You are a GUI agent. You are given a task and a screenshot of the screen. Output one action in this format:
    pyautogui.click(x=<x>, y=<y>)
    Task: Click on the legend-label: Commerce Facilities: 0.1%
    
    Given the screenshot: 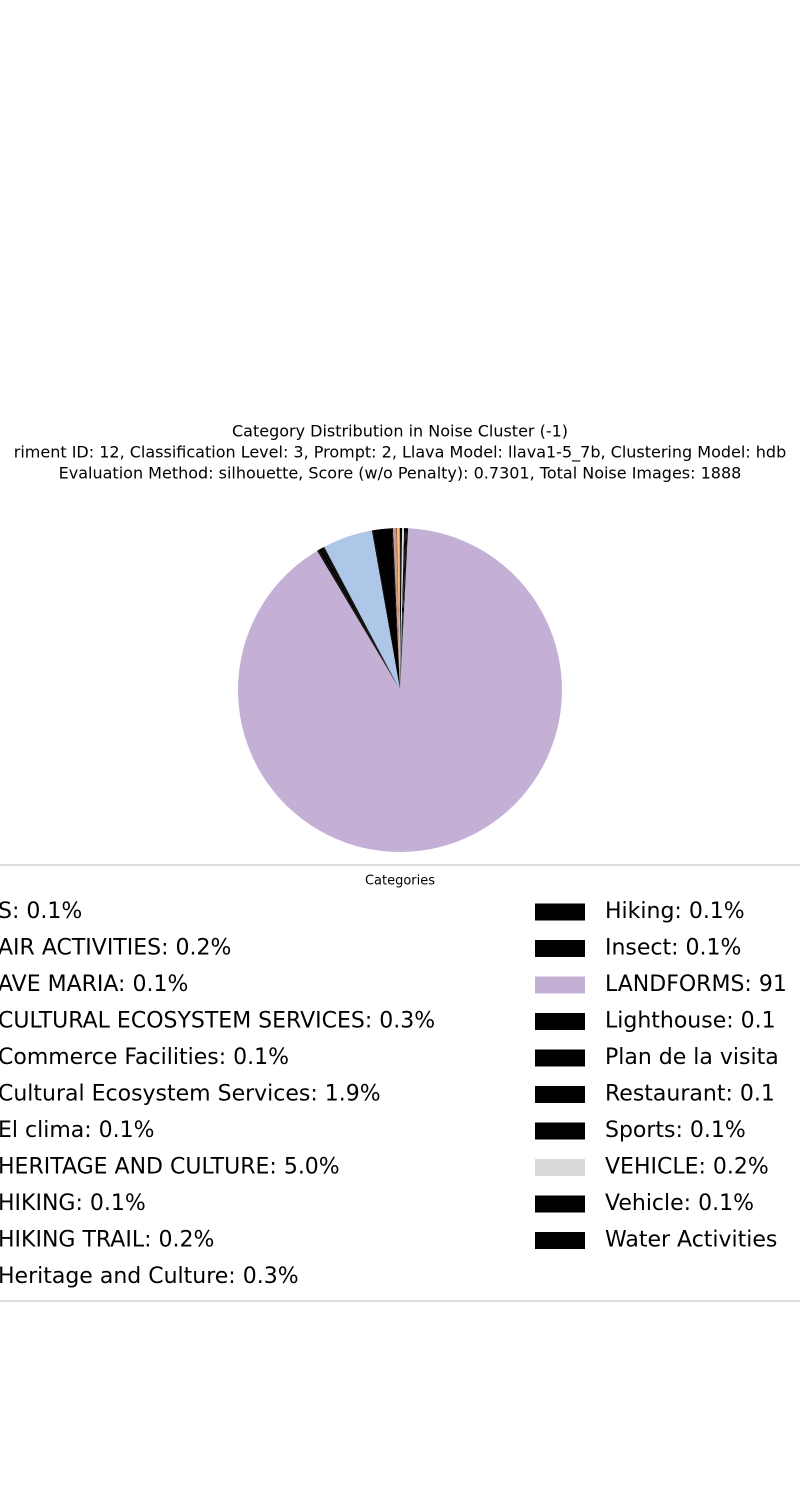 What is the action you would take?
    pyautogui.click(x=144, y=1057)
    